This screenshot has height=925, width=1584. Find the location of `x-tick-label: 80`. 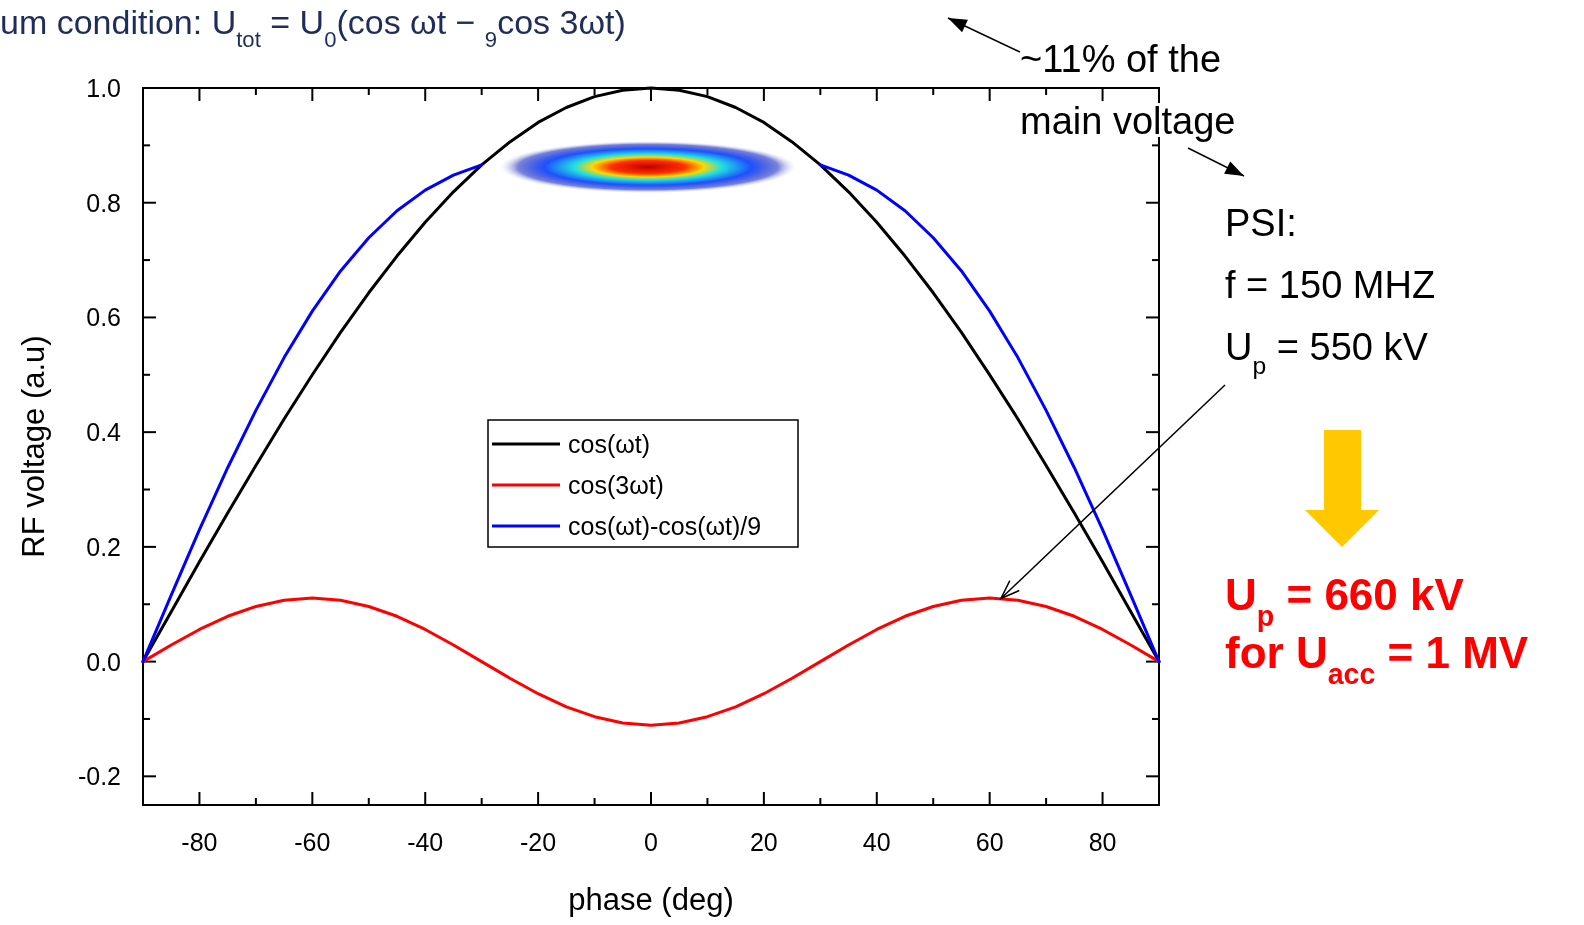

x-tick-label: 80 is located at coordinates (1102, 842).